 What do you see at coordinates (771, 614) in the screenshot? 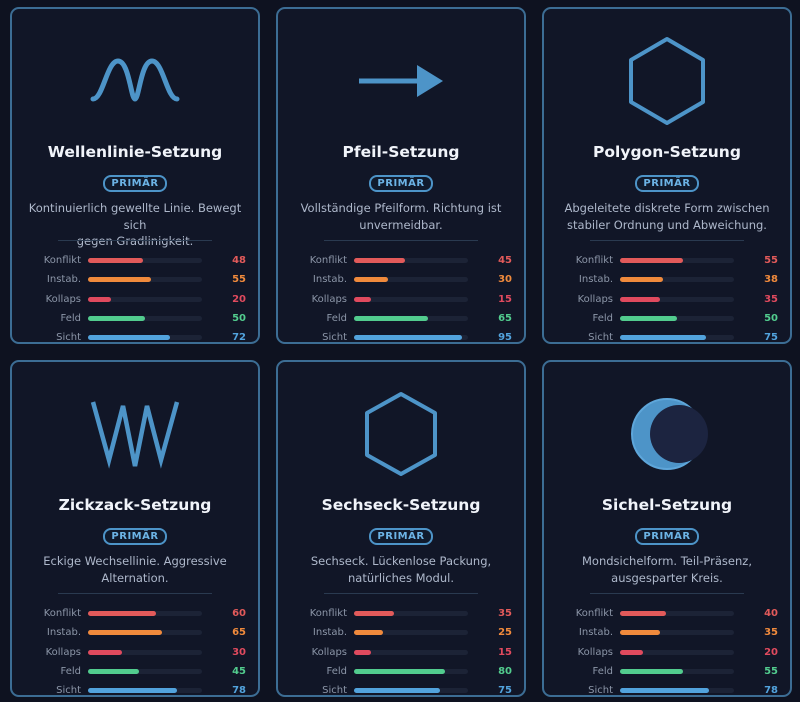
I see `stat-value: 40` at bounding box center [771, 614].